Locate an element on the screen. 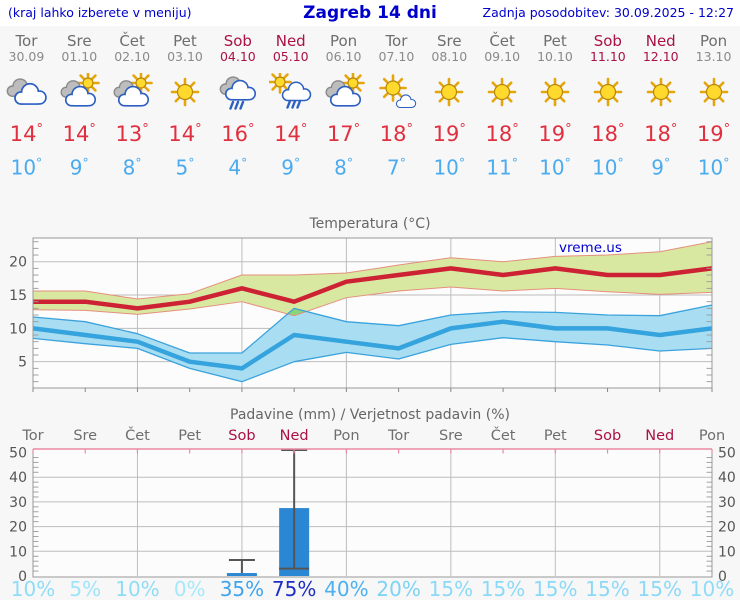 The image size is (740, 600). precip-probability: 40% is located at coordinates (346, 588).